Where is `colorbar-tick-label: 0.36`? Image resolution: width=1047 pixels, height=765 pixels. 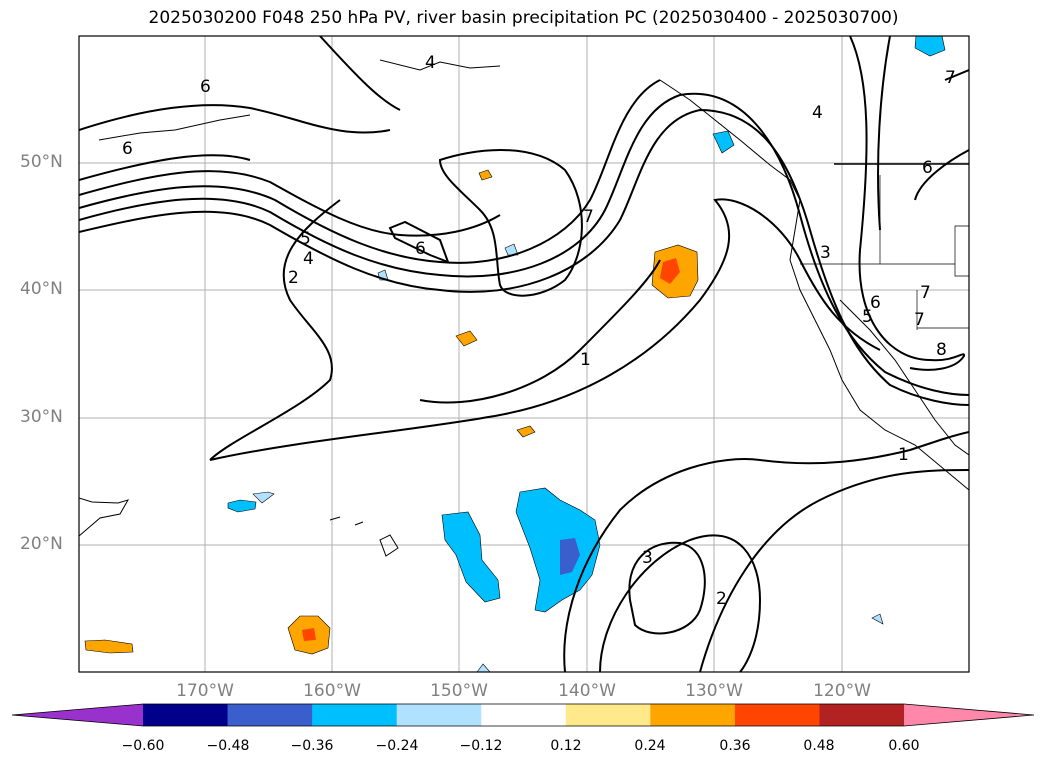
colorbar-tick-label: 0.36 is located at coordinates (735, 746).